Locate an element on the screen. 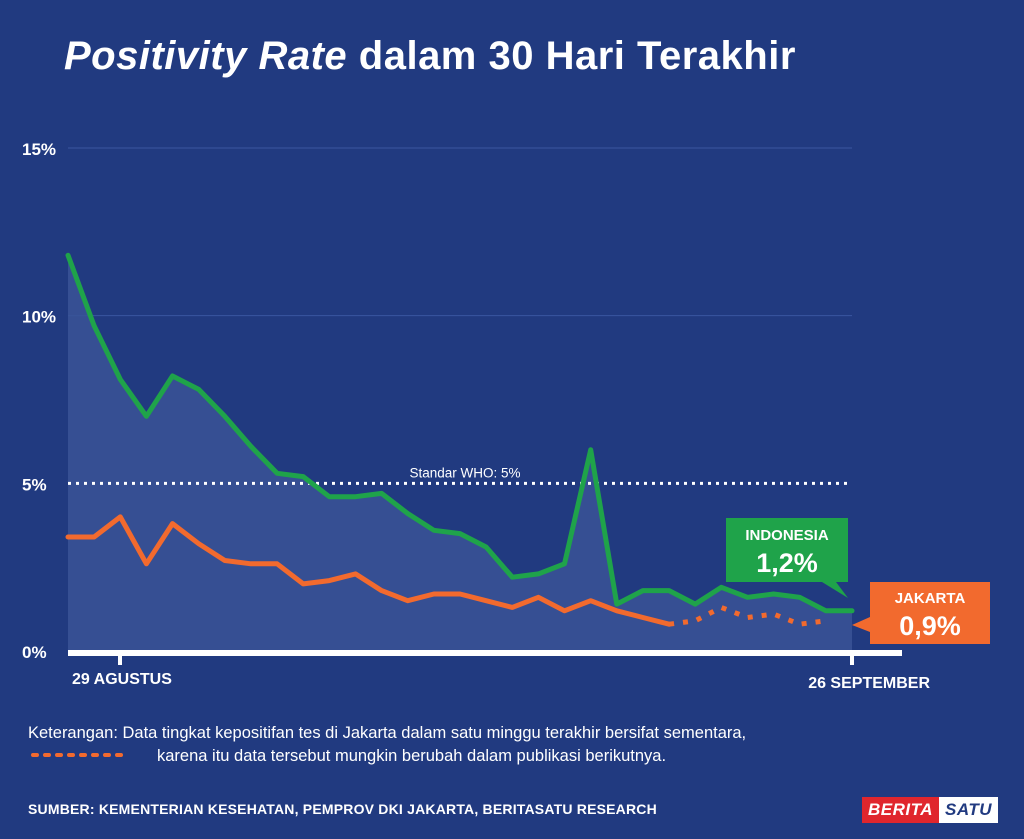 The width and height of the screenshot is (1024, 839). jakarta-callout: JAKARTA 0,9% is located at coordinates (921, 613).